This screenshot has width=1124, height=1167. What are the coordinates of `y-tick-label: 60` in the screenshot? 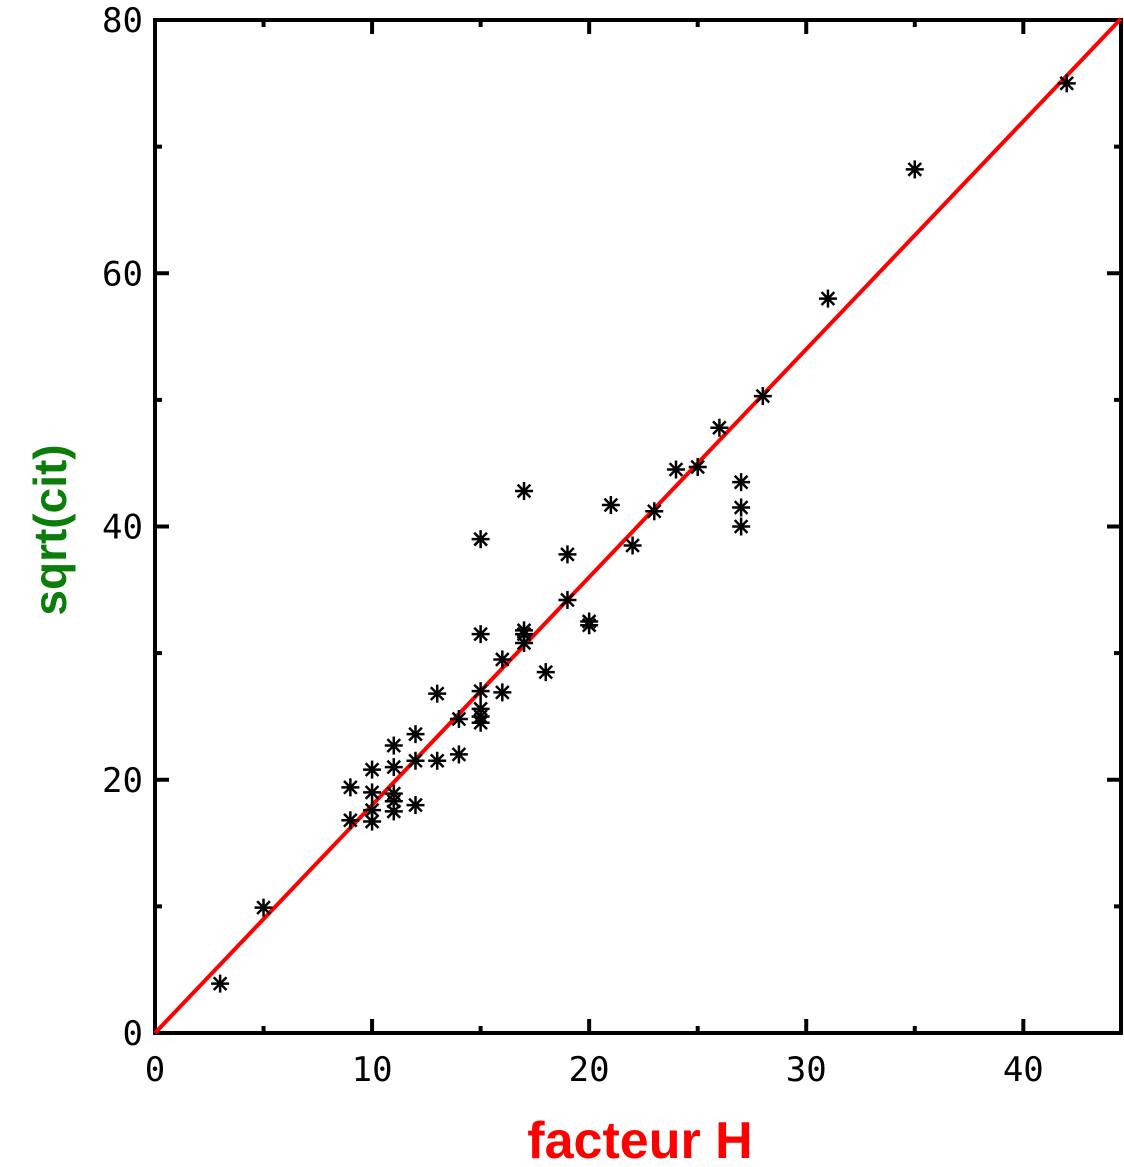 It's located at (122, 274).